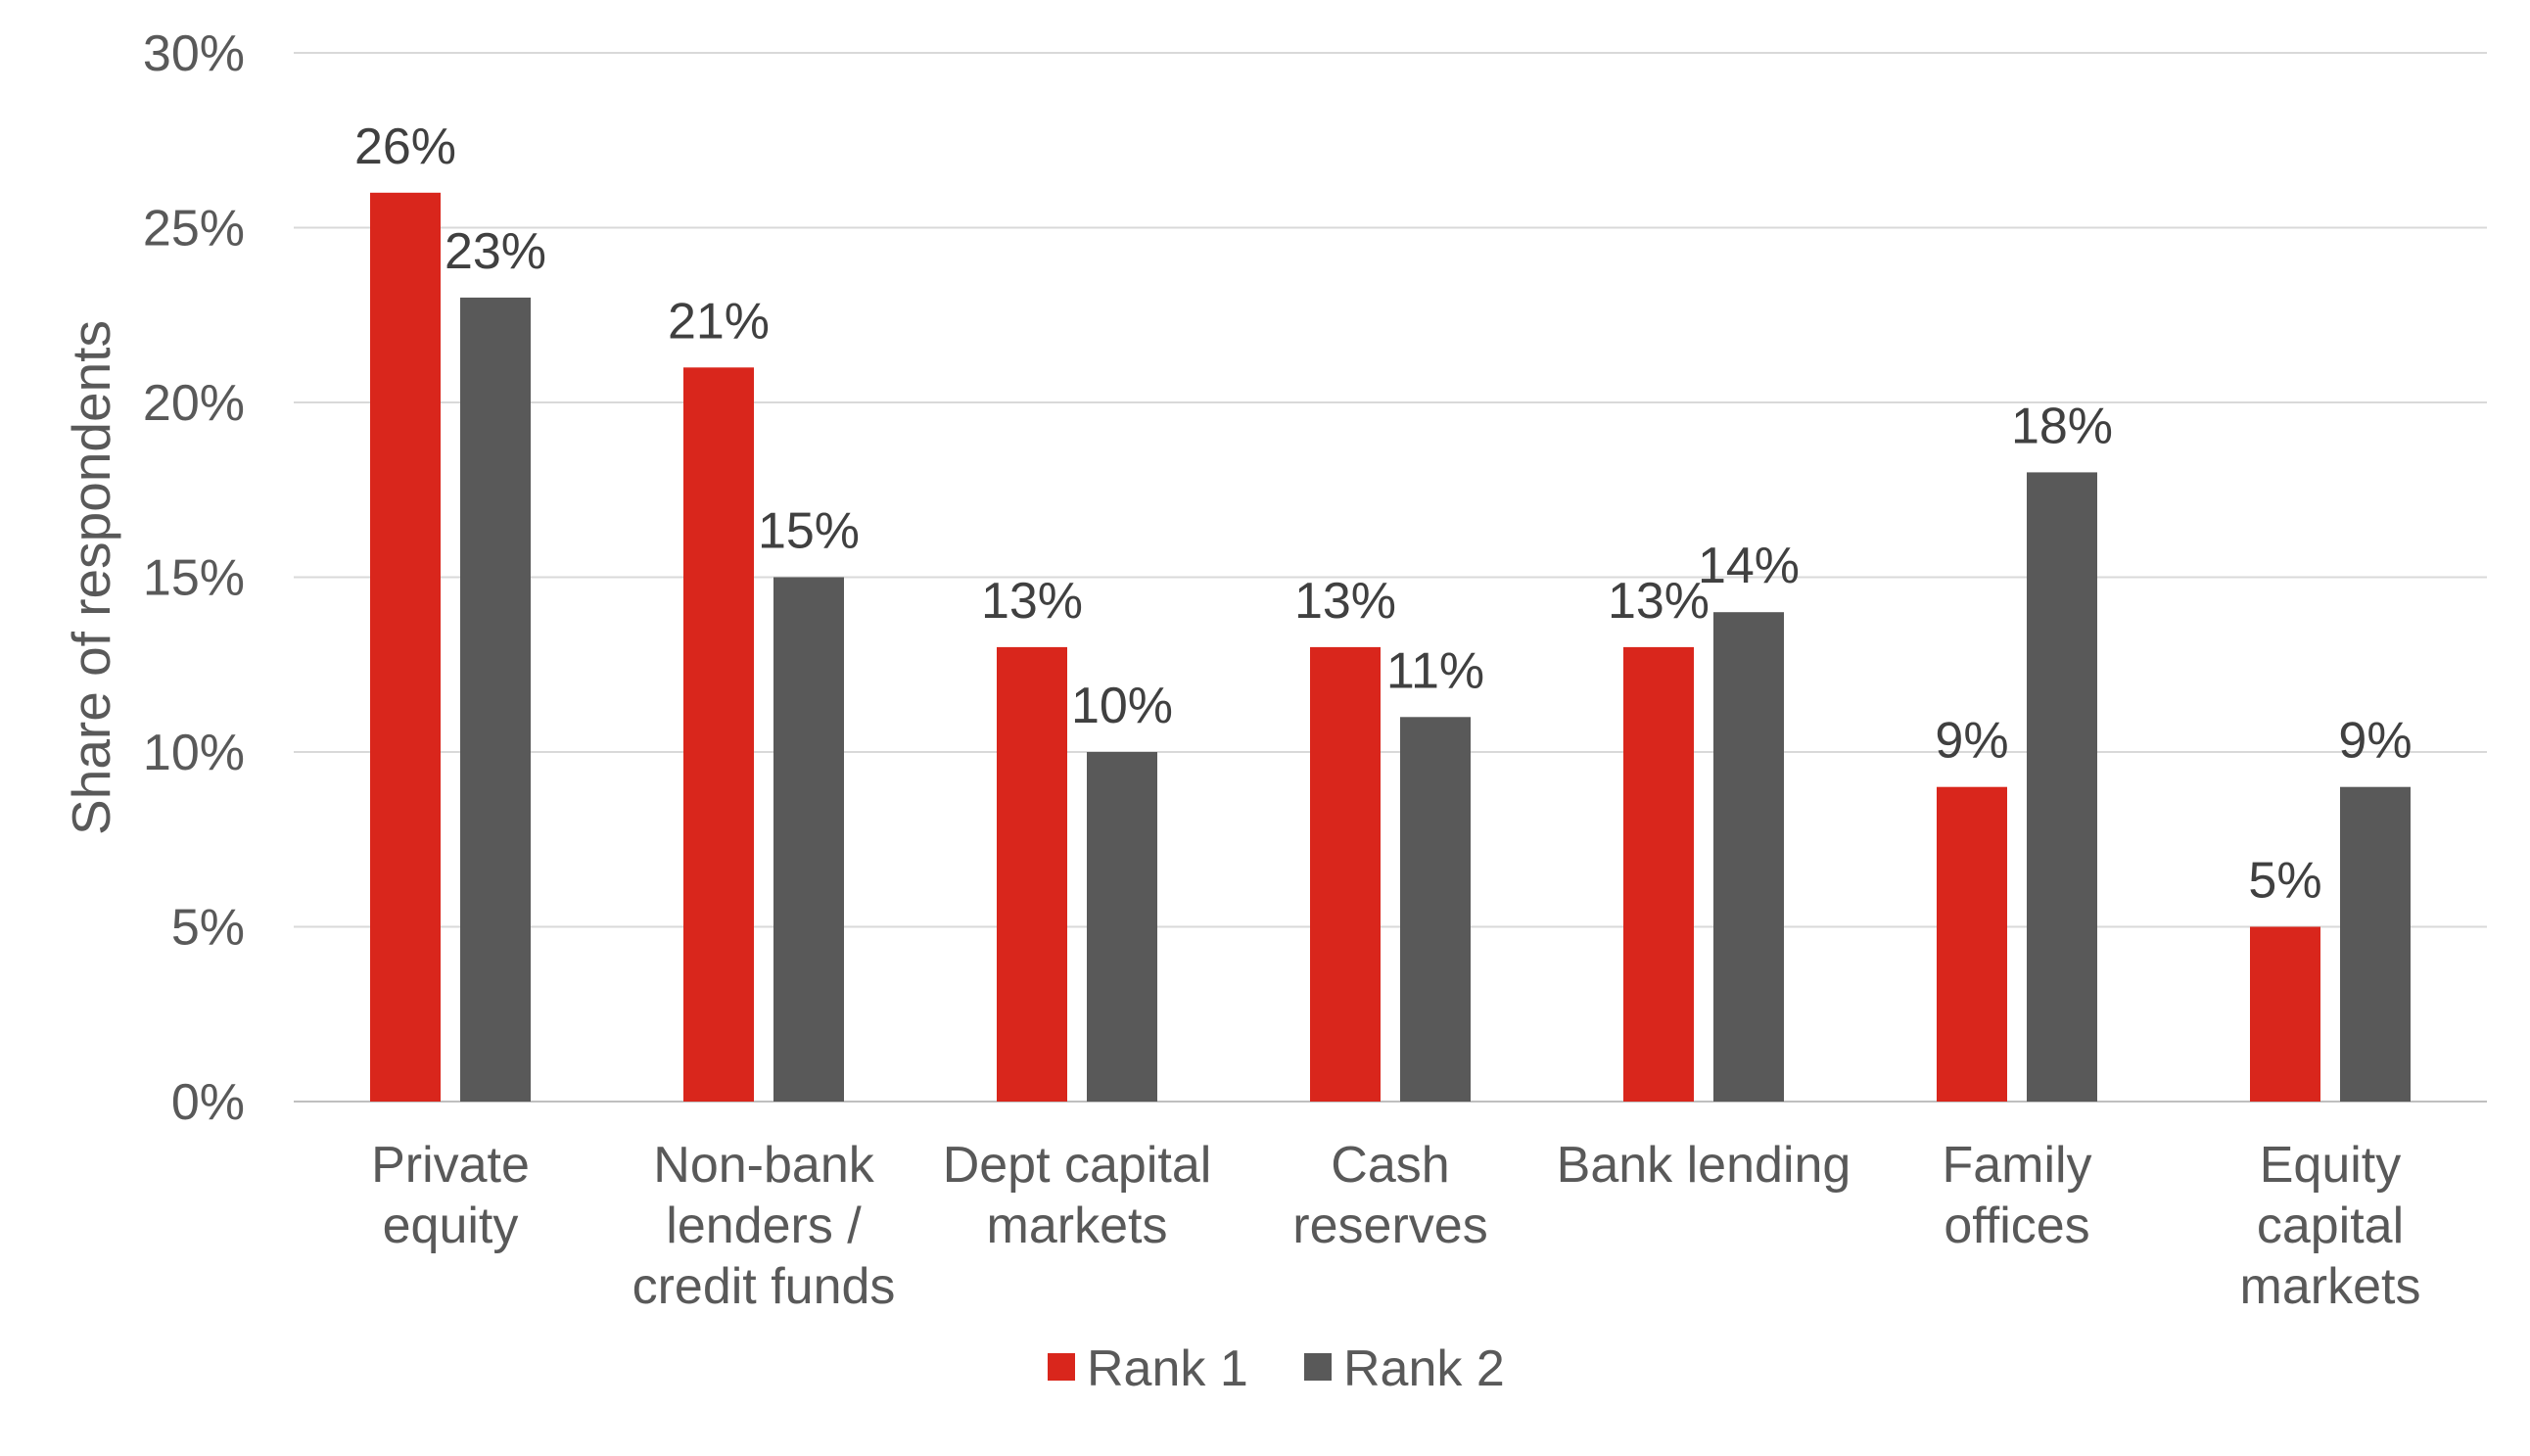 The width and height of the screenshot is (2530, 1456). Describe the element at coordinates (194, 753) in the screenshot. I see `y-tick-label: 10%` at that location.